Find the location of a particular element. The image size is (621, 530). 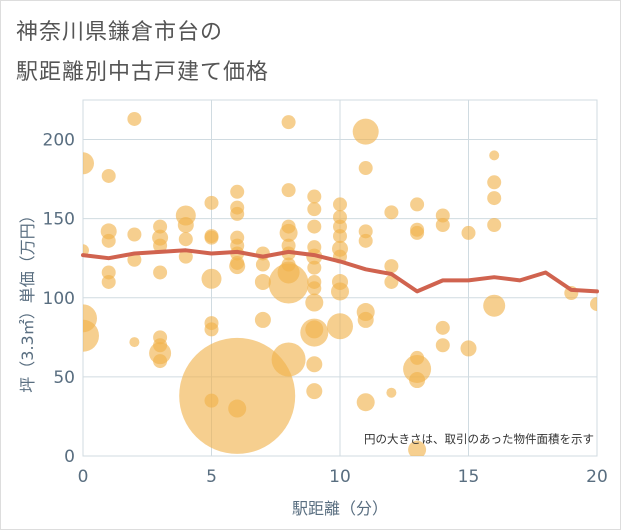

trend-line is located at coordinates (340, 271).